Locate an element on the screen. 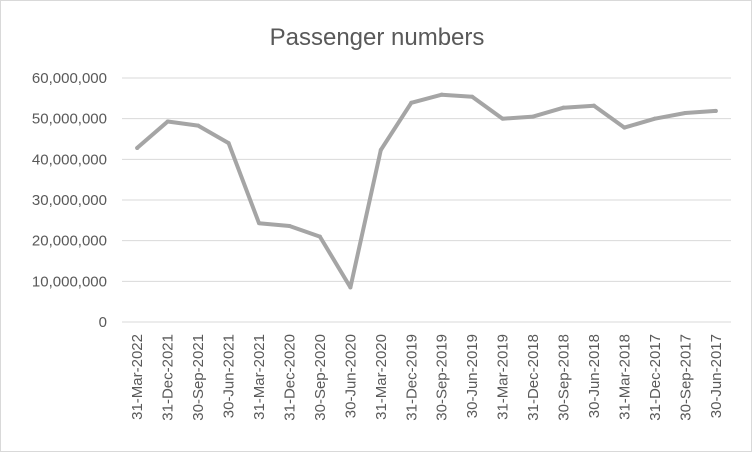 The image size is (752, 453). x-tick-label: 30-Sep-2021 is located at coordinates (198, 377).